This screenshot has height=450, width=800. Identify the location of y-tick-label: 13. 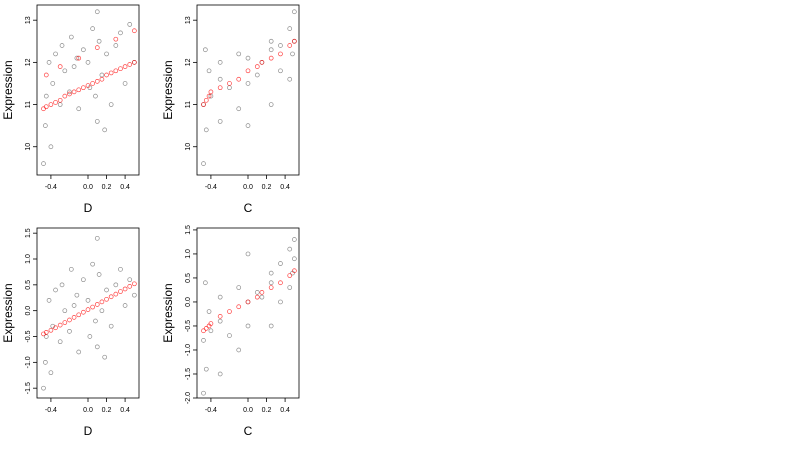
(188, 20).